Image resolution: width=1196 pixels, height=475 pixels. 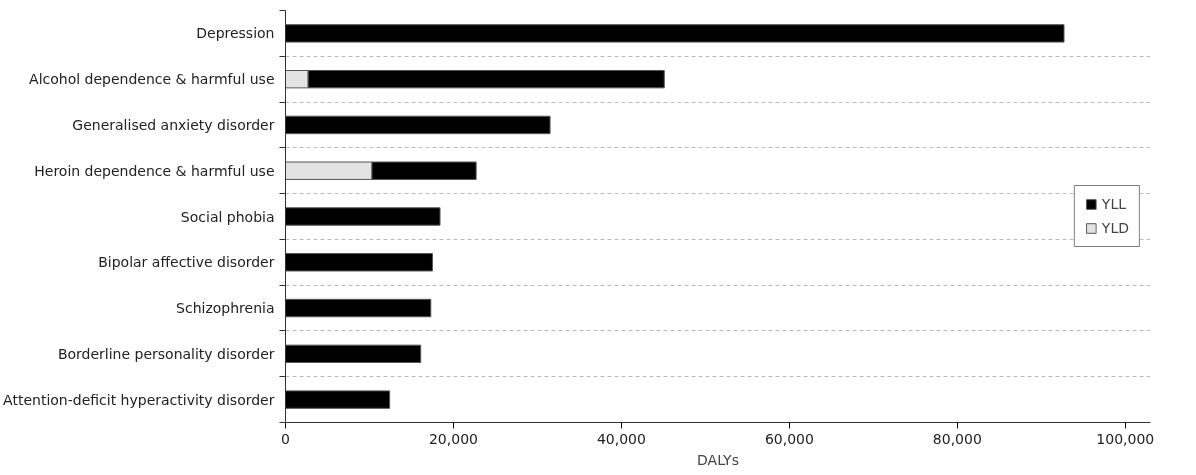 What do you see at coordinates (186, 262) in the screenshot?
I see `y-tick-label: Bipolar affective disorder` at bounding box center [186, 262].